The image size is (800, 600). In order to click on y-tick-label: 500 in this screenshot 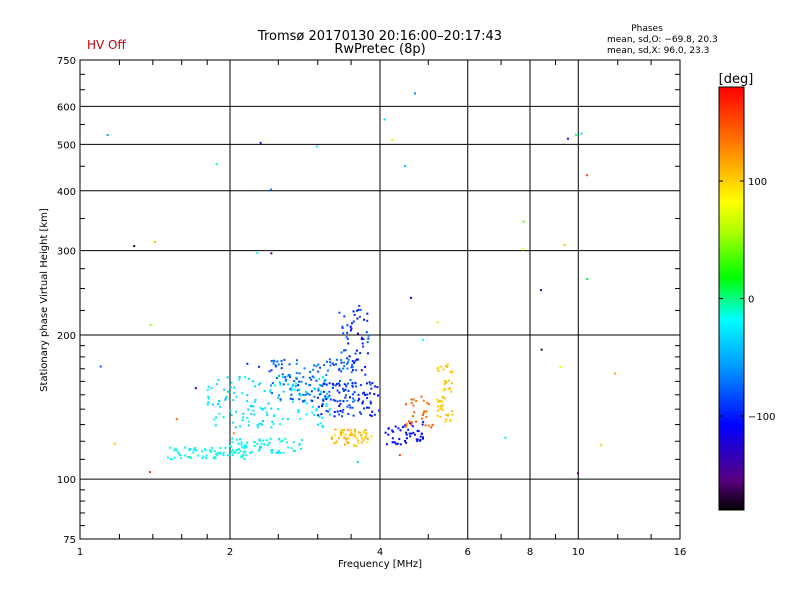, I will do `click(66, 145)`.